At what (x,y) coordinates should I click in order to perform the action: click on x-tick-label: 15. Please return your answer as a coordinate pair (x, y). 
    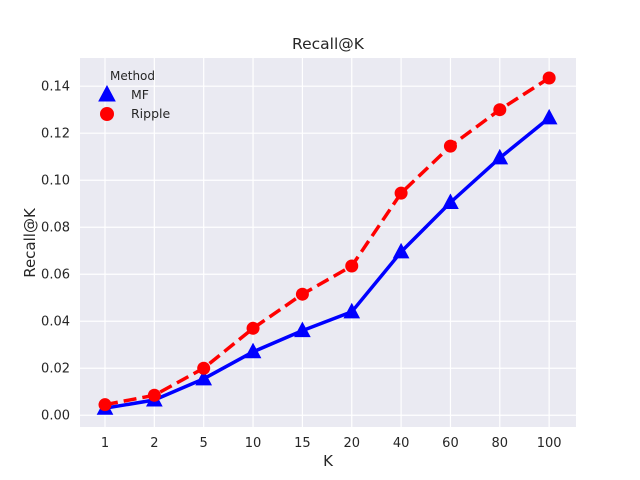
    Looking at the image, I should click on (302, 443).